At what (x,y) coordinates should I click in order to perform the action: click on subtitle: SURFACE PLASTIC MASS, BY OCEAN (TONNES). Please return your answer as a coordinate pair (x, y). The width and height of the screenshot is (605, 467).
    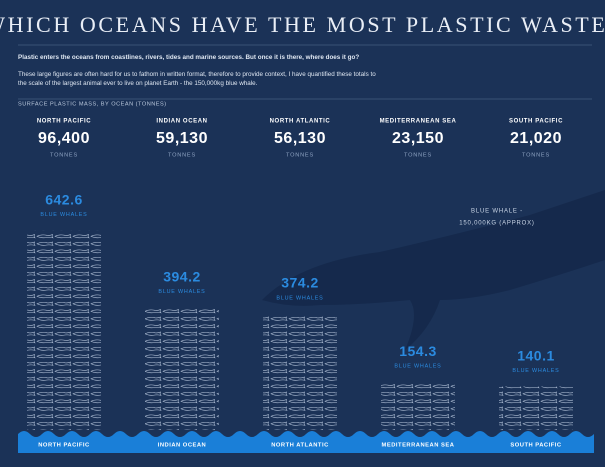
    Looking at the image, I should click on (92, 104).